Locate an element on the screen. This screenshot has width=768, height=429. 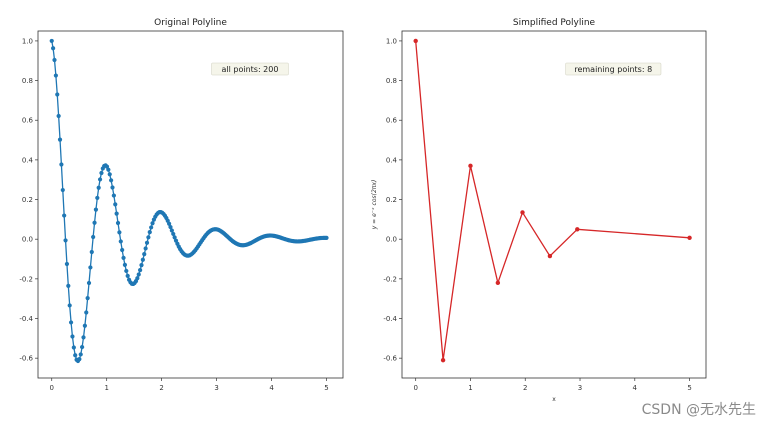
right-annotation-text: remaining points: 8 is located at coordinates (613, 69).